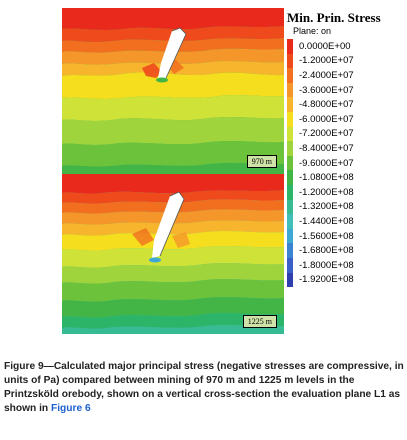 Image resolution: width=407 pixels, height=440 pixels. I want to click on legend-label: -1.5600E+08, so click(326, 236).